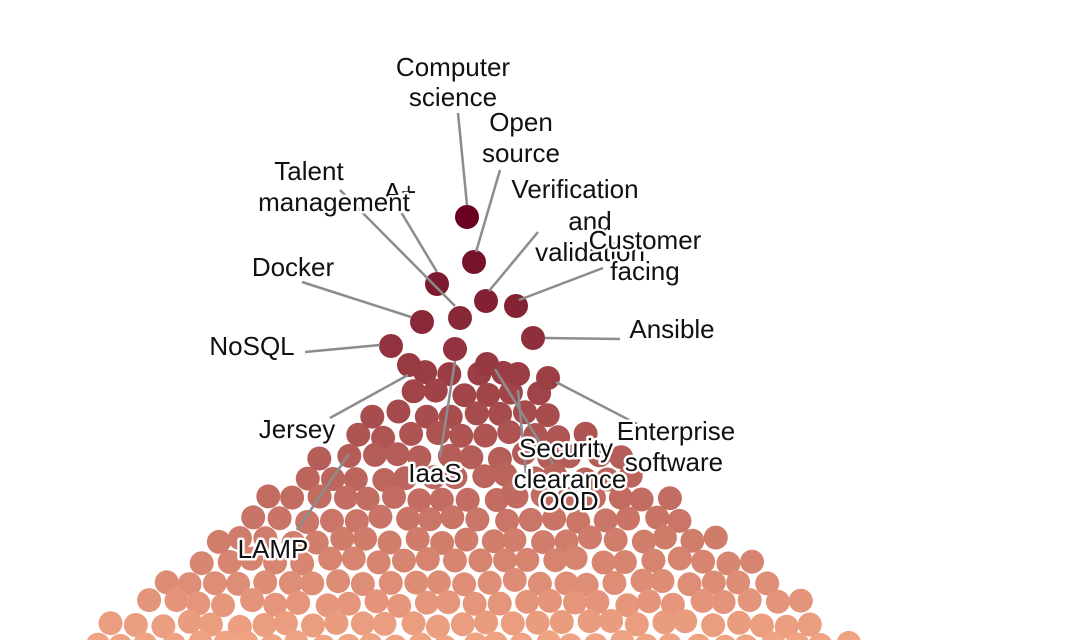  Describe the element at coordinates (676, 431) in the screenshot. I see `point-label-line: Enterprise` at that location.